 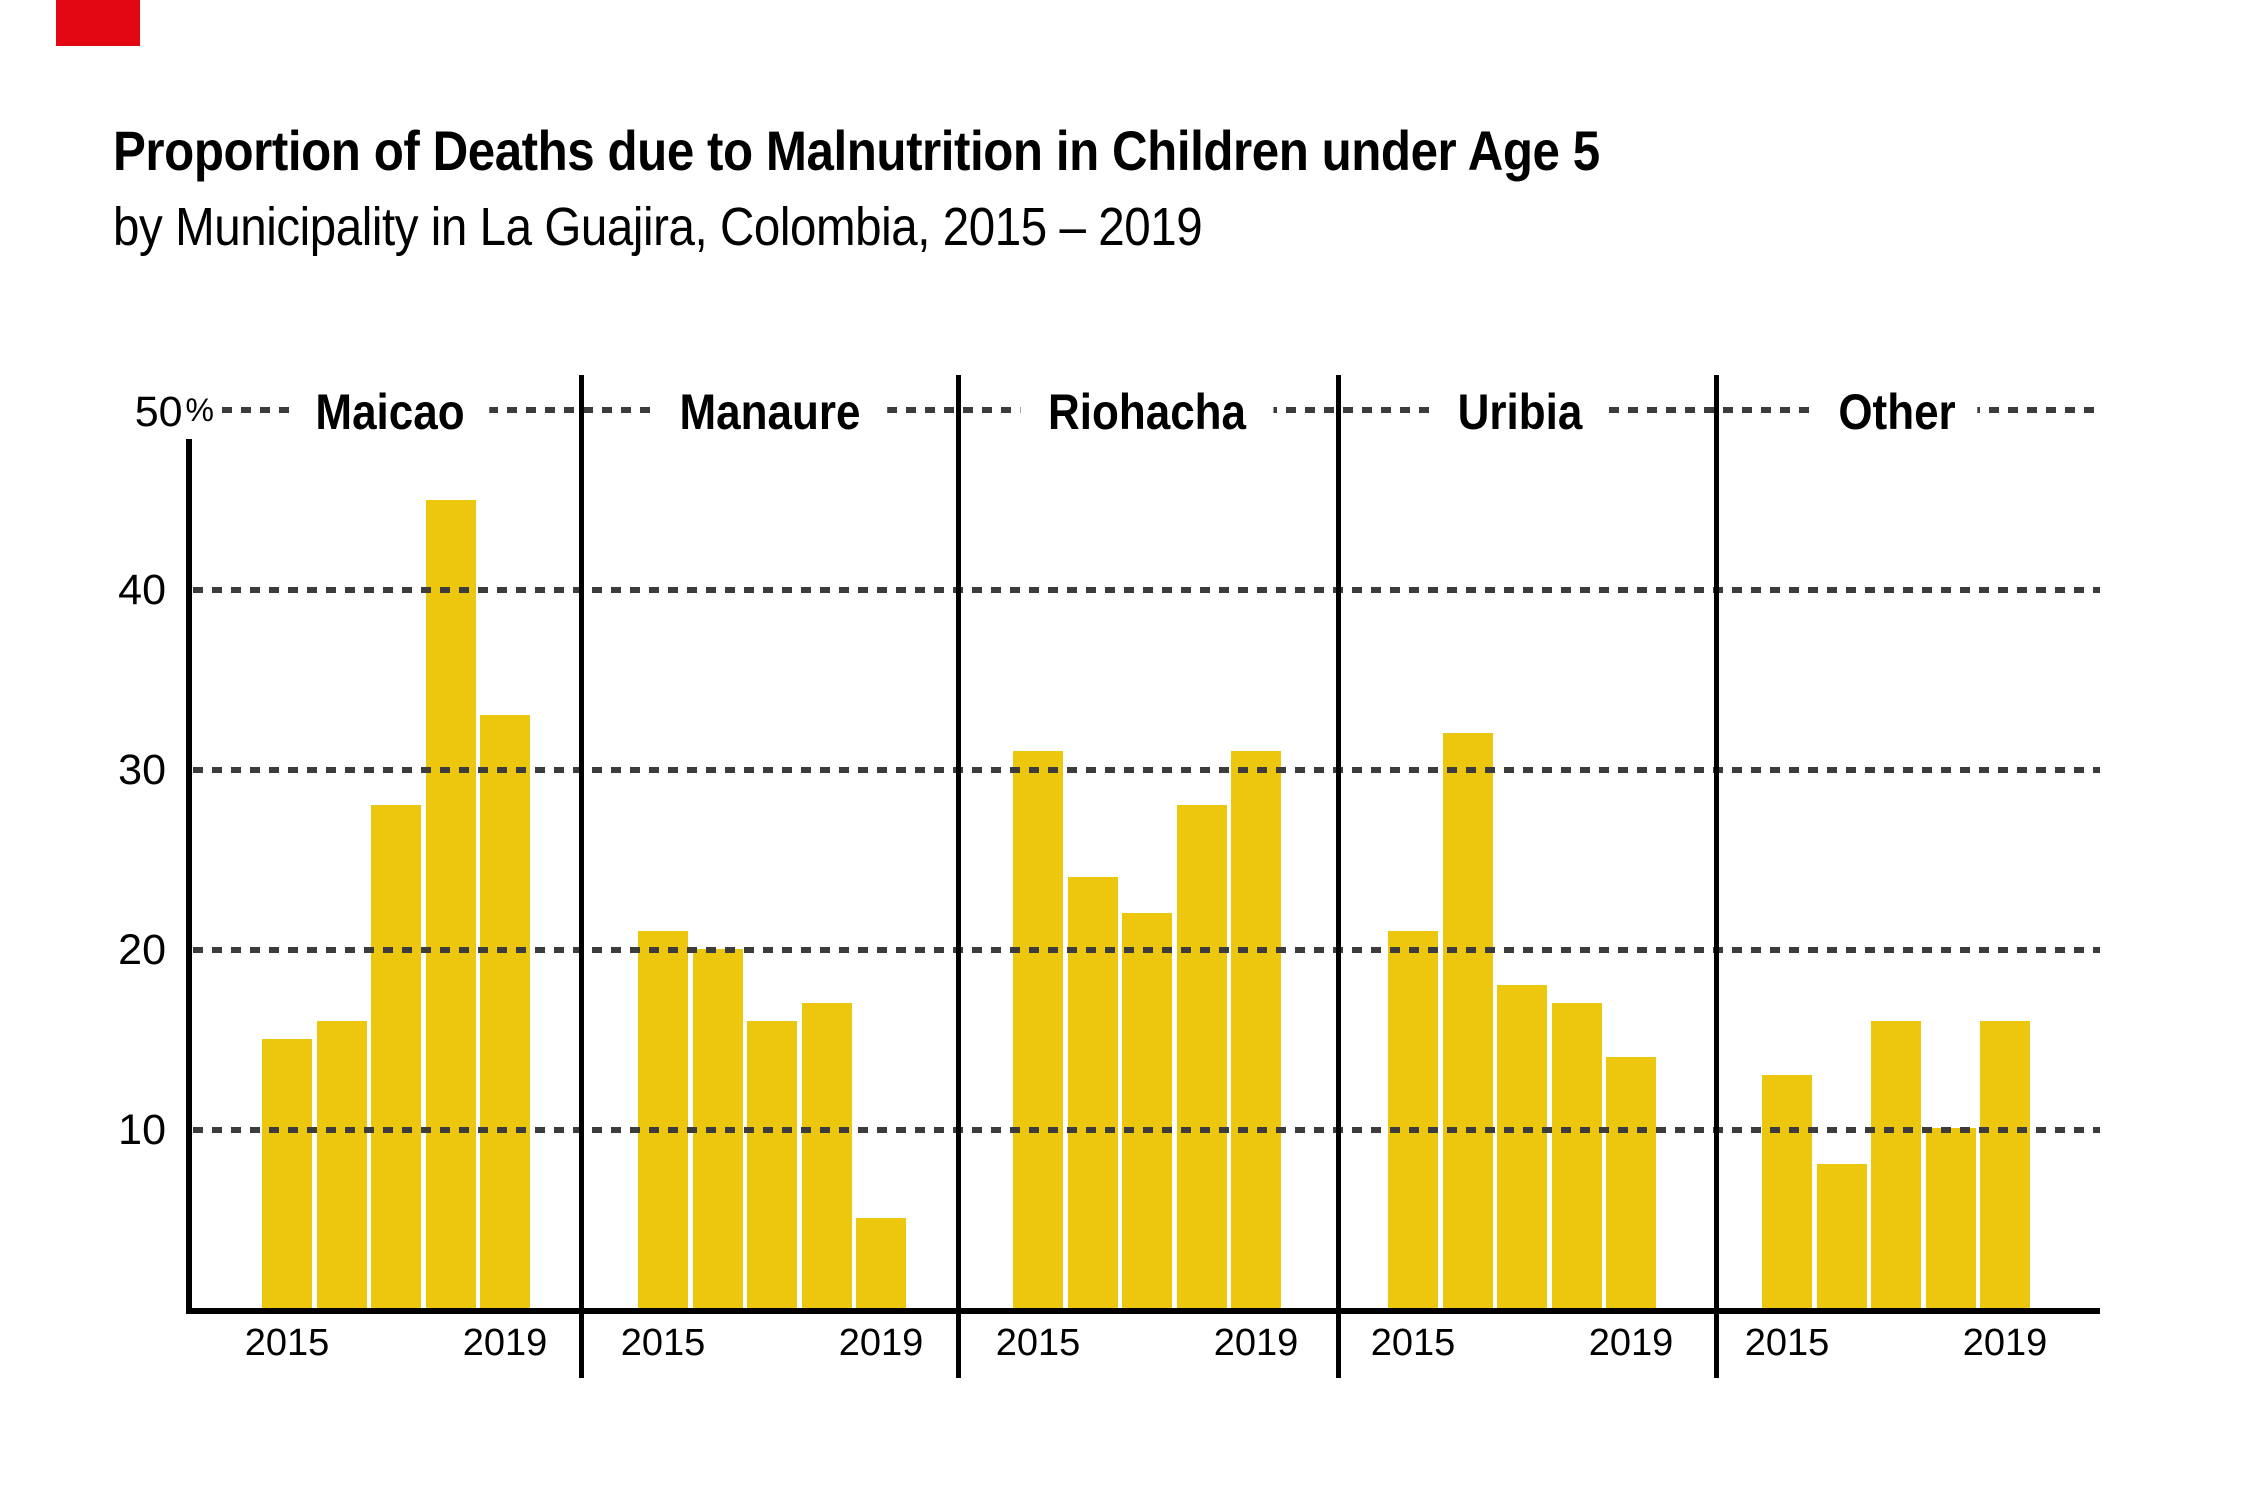 I want to click on panel-title-text: Riohacha, so click(x=1147, y=412).